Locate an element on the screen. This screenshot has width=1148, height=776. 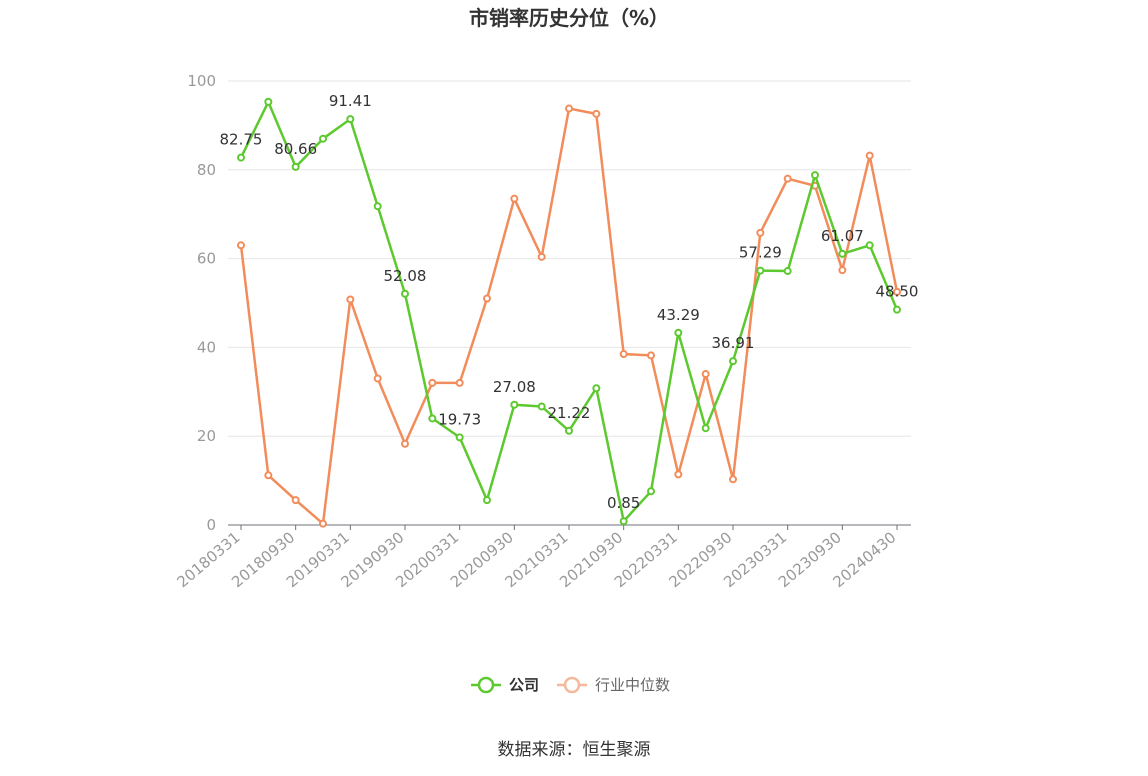
y-tick-label: 100 is located at coordinates (201, 81).